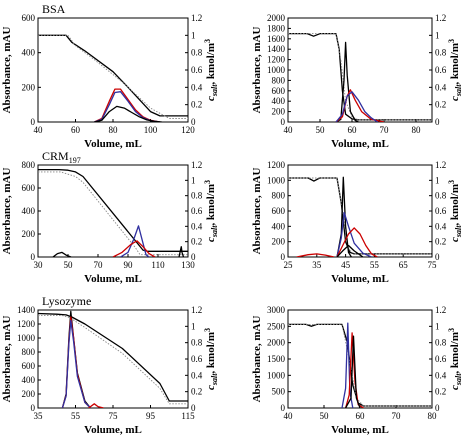  What do you see at coordinates (129, 265) in the screenshot?
I see `x-tick-label: 90` at bounding box center [129, 265].